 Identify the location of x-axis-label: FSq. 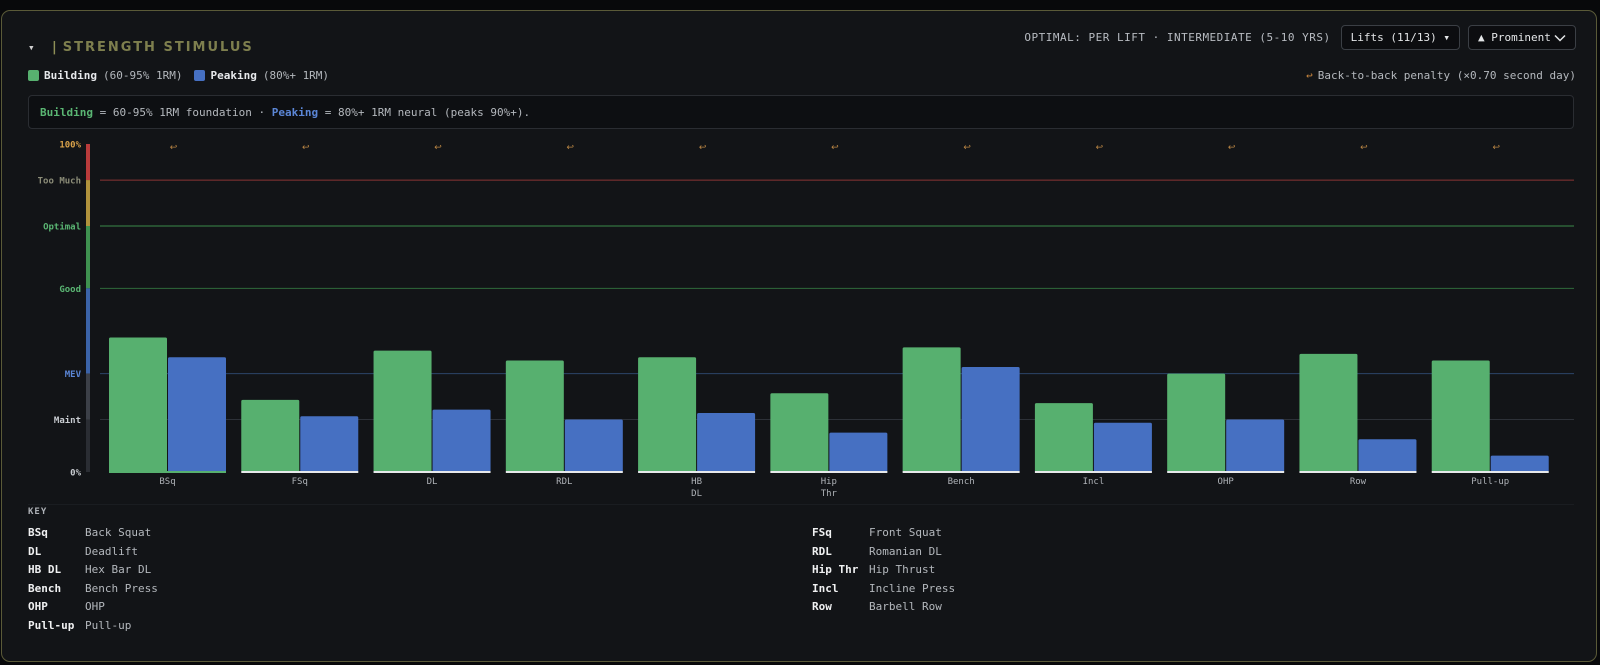
(300, 482).